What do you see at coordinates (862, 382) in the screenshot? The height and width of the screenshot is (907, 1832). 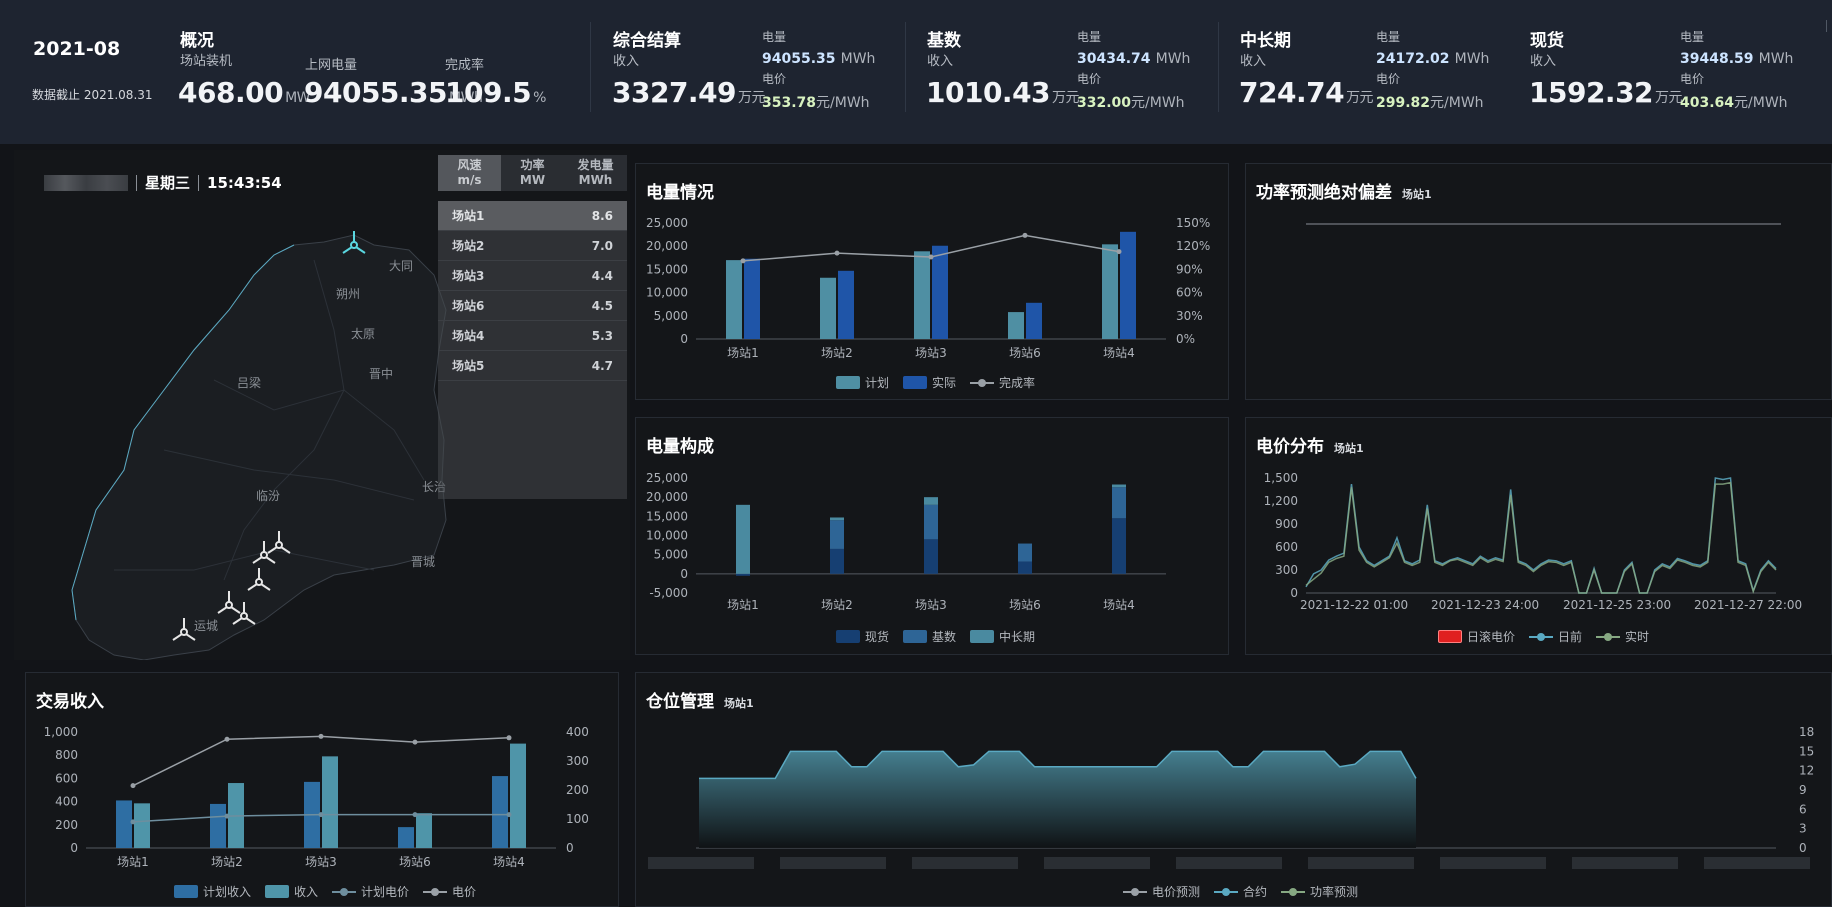 I see `legend-item: 计划` at bounding box center [862, 382].